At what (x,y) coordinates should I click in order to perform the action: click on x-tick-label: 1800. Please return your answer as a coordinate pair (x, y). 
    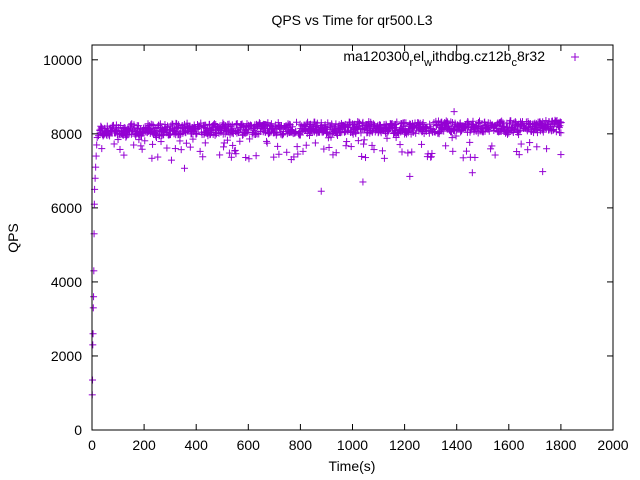
    Looking at the image, I should click on (560, 445).